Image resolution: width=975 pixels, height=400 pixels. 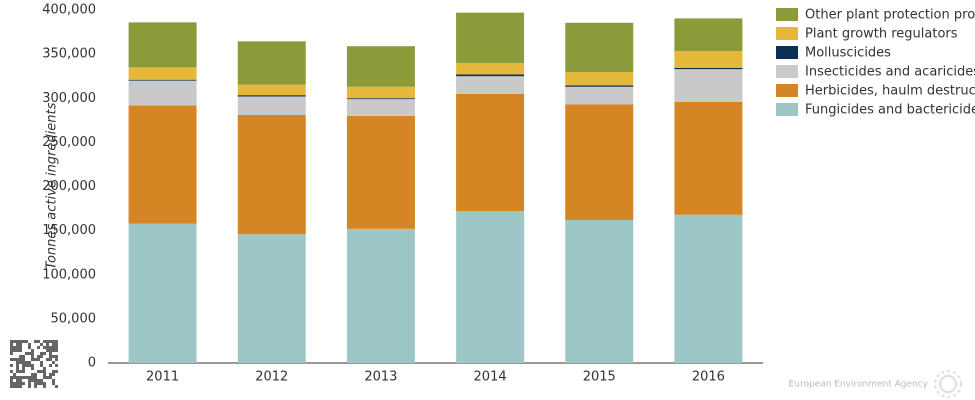 What do you see at coordinates (69, 230) in the screenshot?
I see `y-tick-label: 150,000` at bounding box center [69, 230].